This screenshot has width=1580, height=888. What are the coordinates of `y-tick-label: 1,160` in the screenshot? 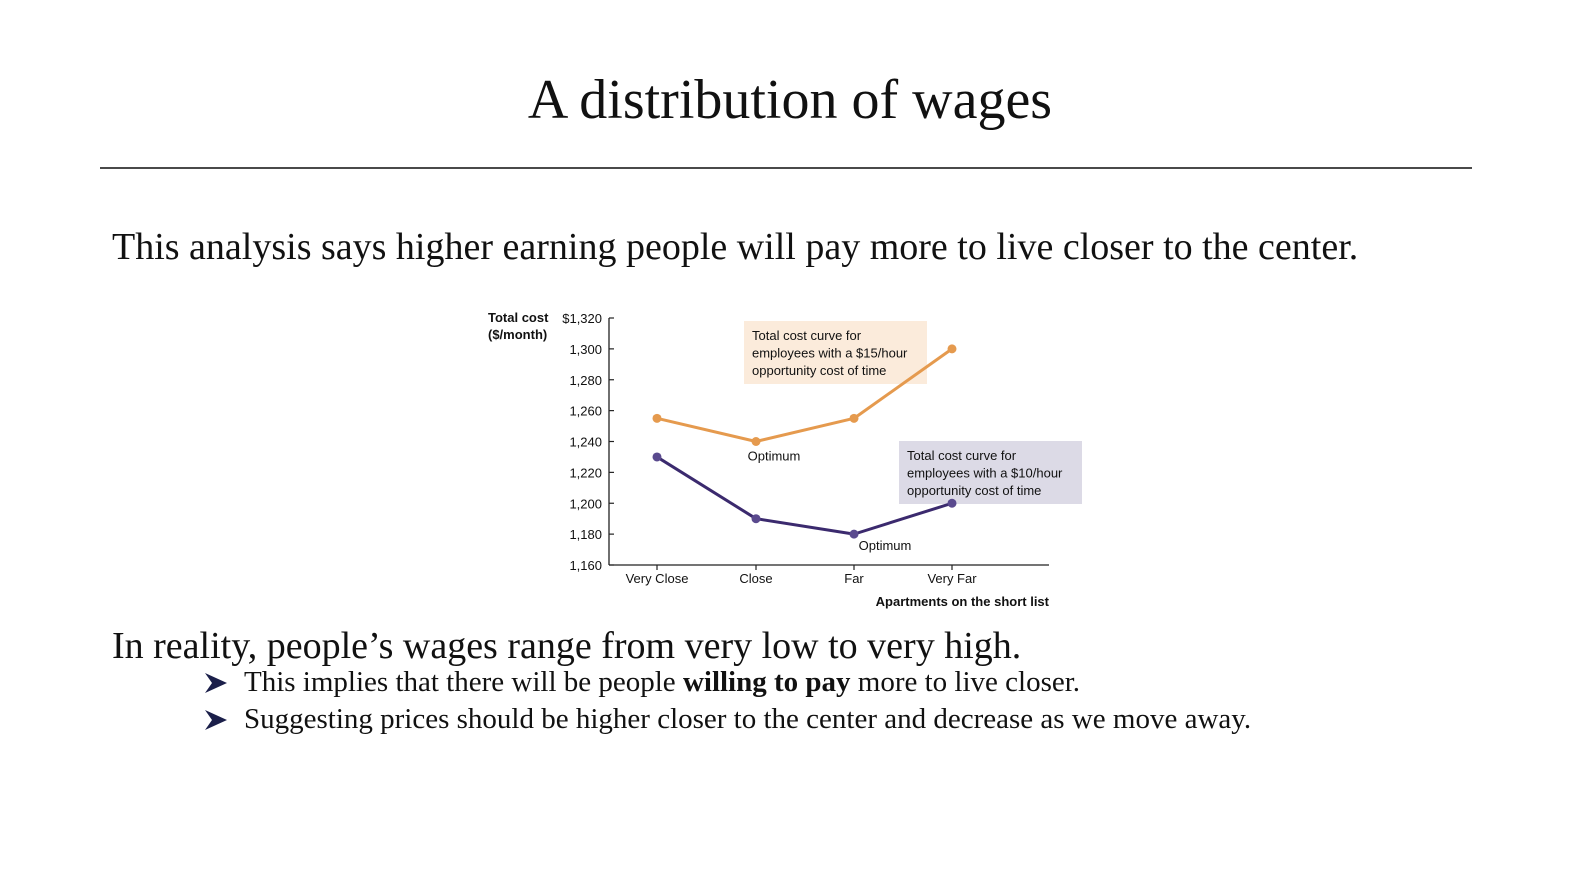 It's located at (585, 565).